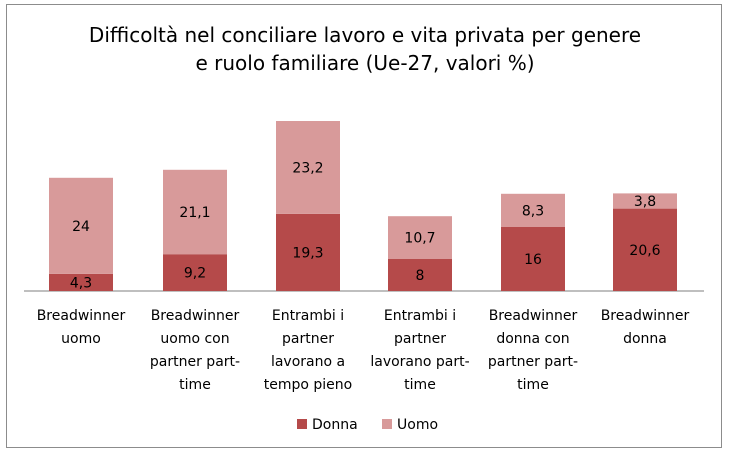  What do you see at coordinates (417, 425) in the screenshot?
I see `legend-label-uomo: Uomo` at bounding box center [417, 425].